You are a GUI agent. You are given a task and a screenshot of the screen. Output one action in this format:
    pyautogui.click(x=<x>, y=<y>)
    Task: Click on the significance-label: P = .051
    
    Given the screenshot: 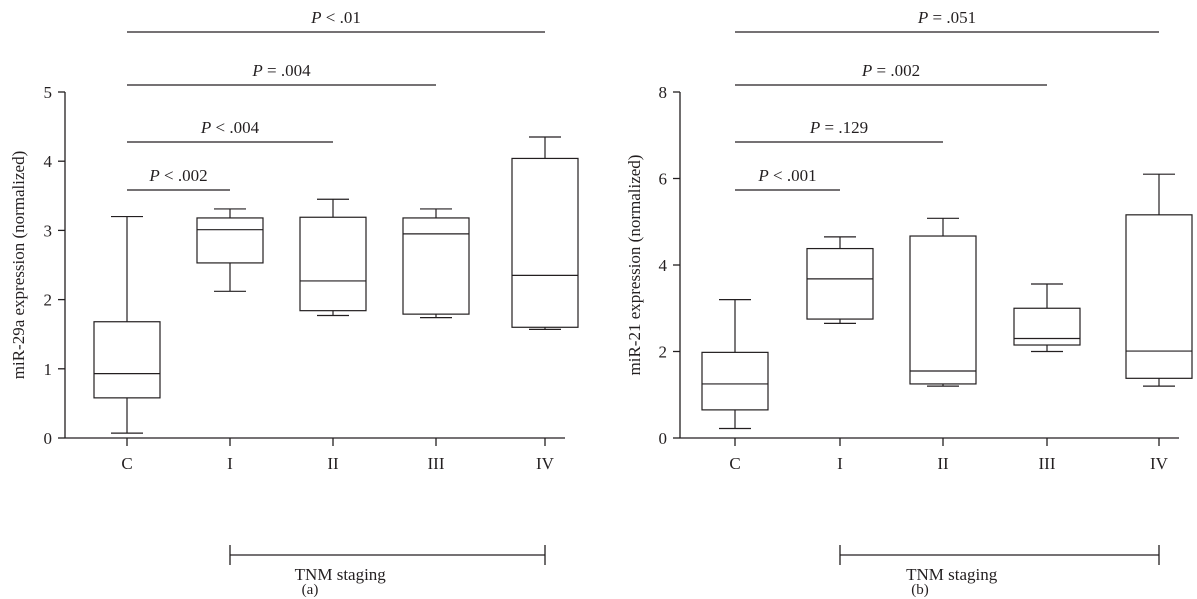 What is the action you would take?
    pyautogui.click(x=946, y=17)
    